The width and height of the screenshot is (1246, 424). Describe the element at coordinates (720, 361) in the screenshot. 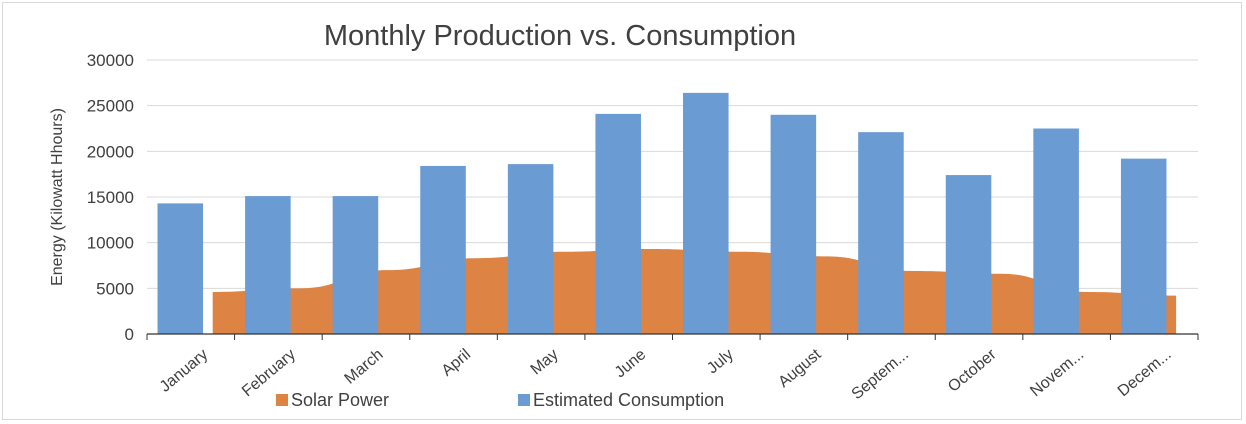

I see `x-tick-label: July` at that location.